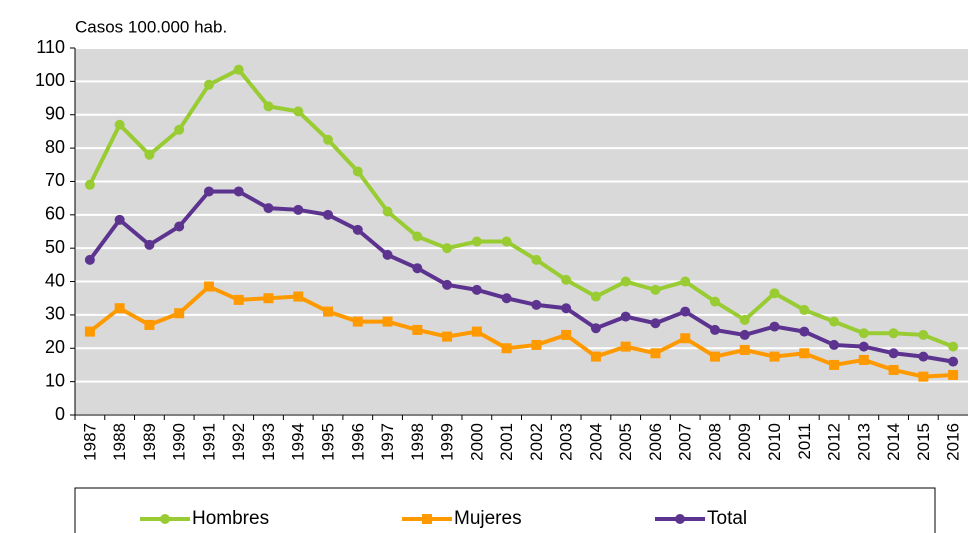  I want to click on y-tick-label: 70, so click(55, 180).